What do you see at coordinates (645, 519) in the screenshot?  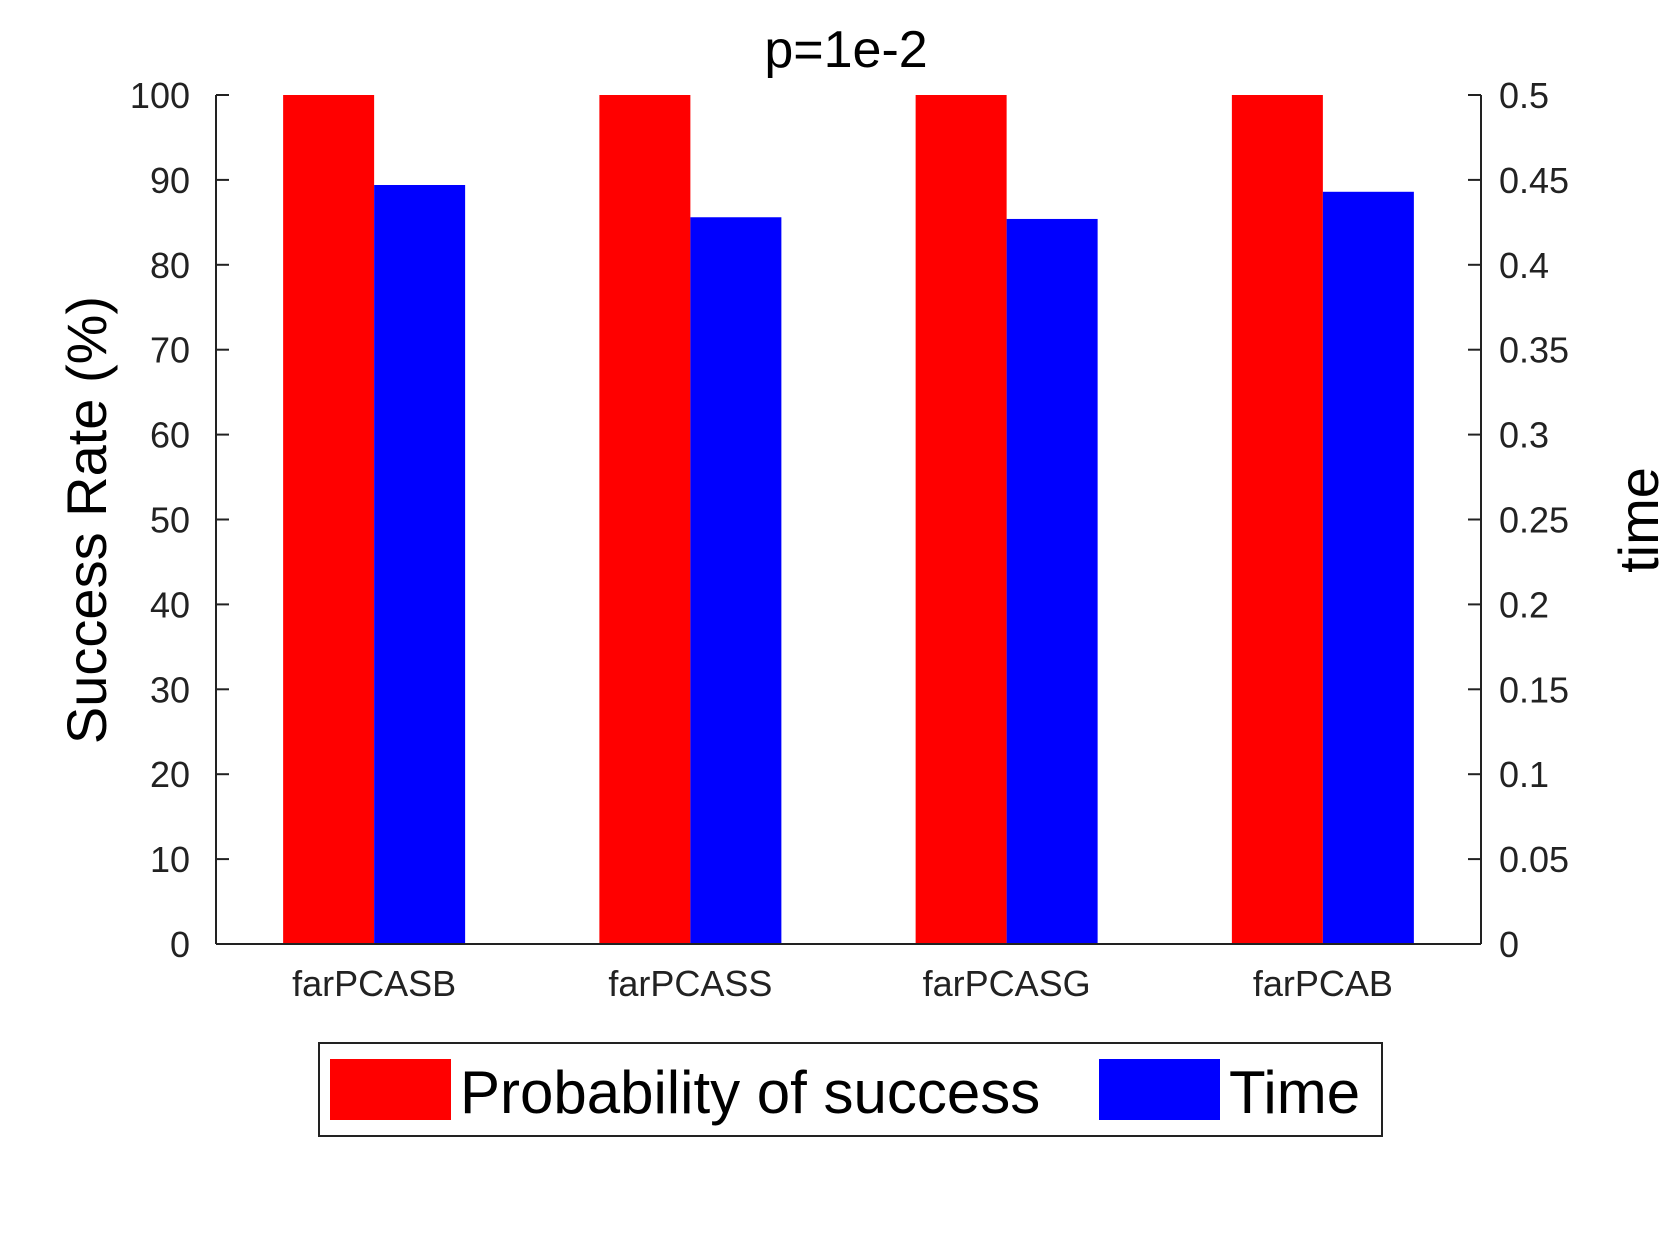 I see `bar-probability-farPCASS` at bounding box center [645, 519].